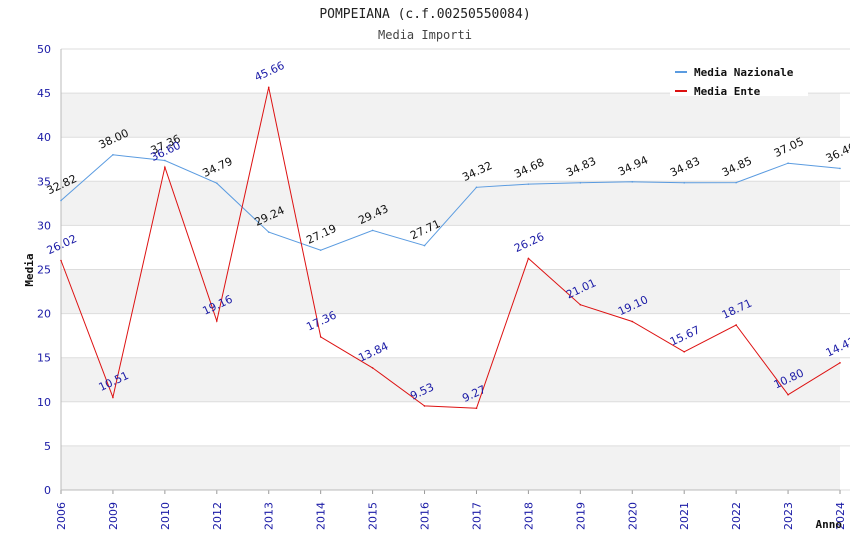 The width and height of the screenshot is (850, 550). Describe the element at coordinates (425, 35) in the screenshot. I see `chart-subtitle: Media Importi` at that location.